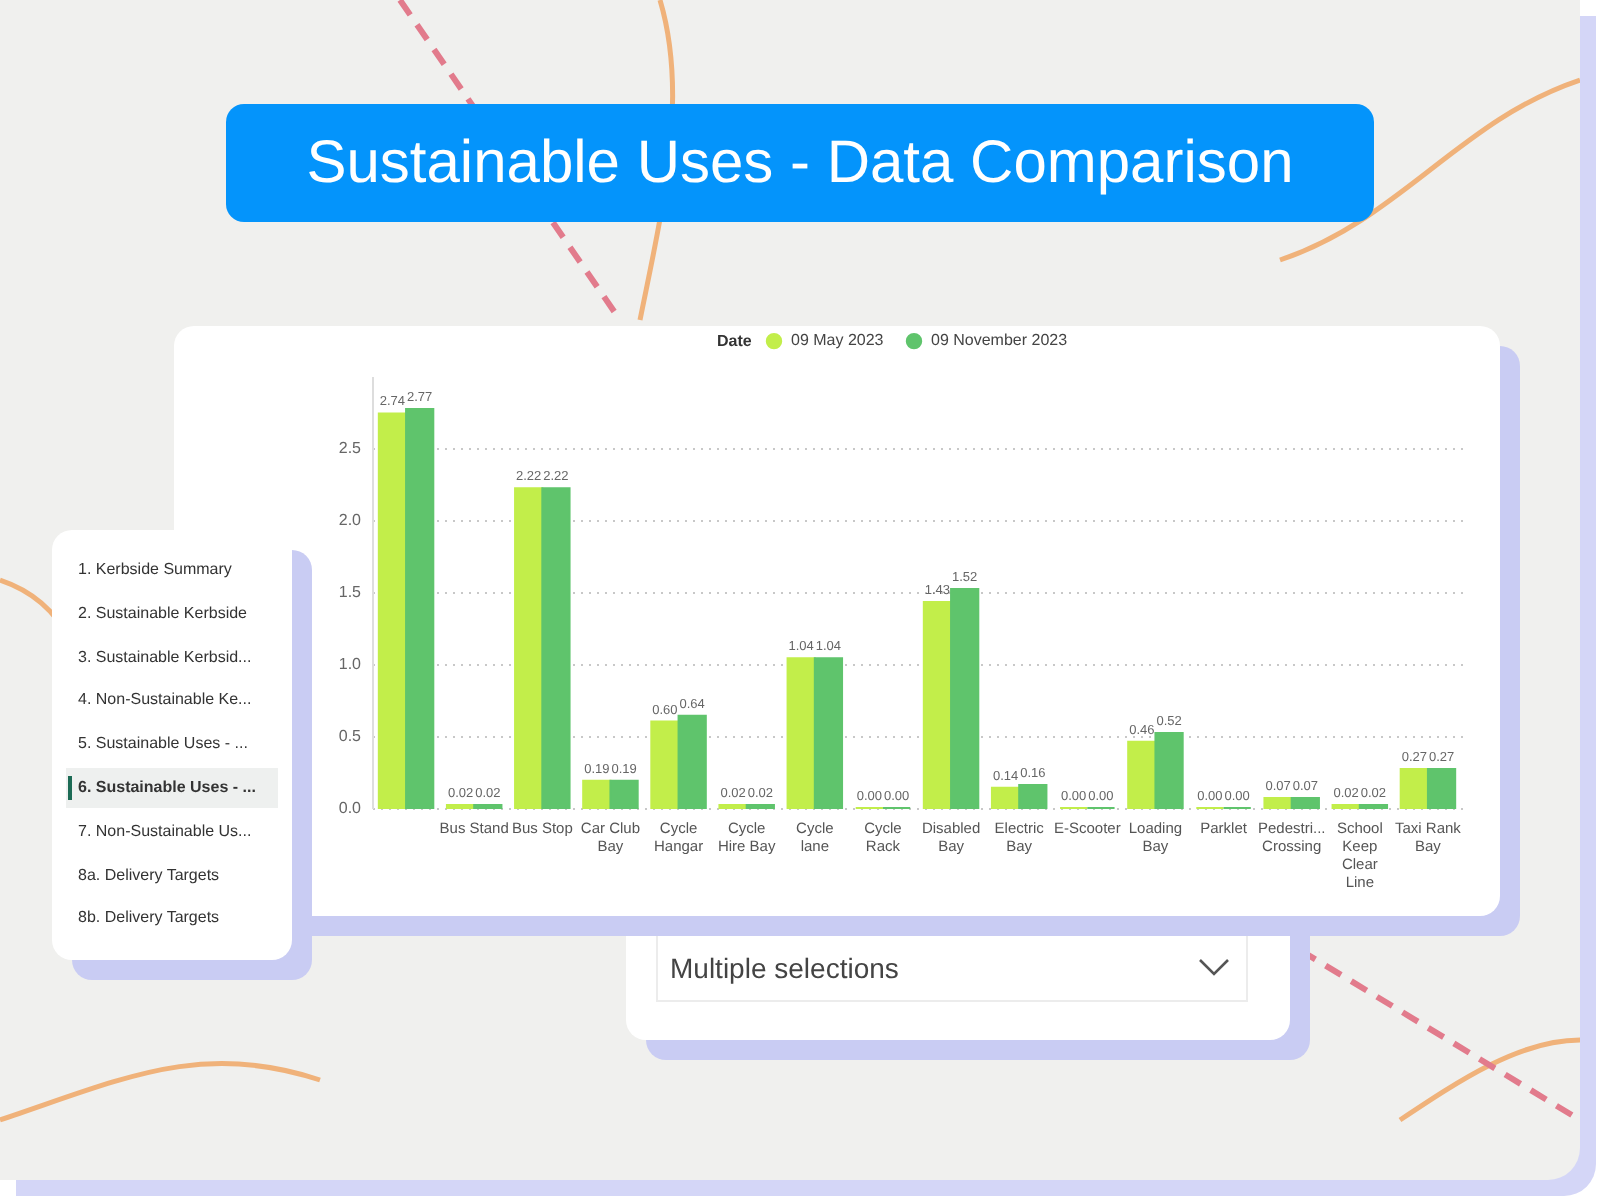 The image size is (1600, 1200). What do you see at coordinates (350, 520) in the screenshot?
I see `y-tick-label: 2.0` at bounding box center [350, 520].